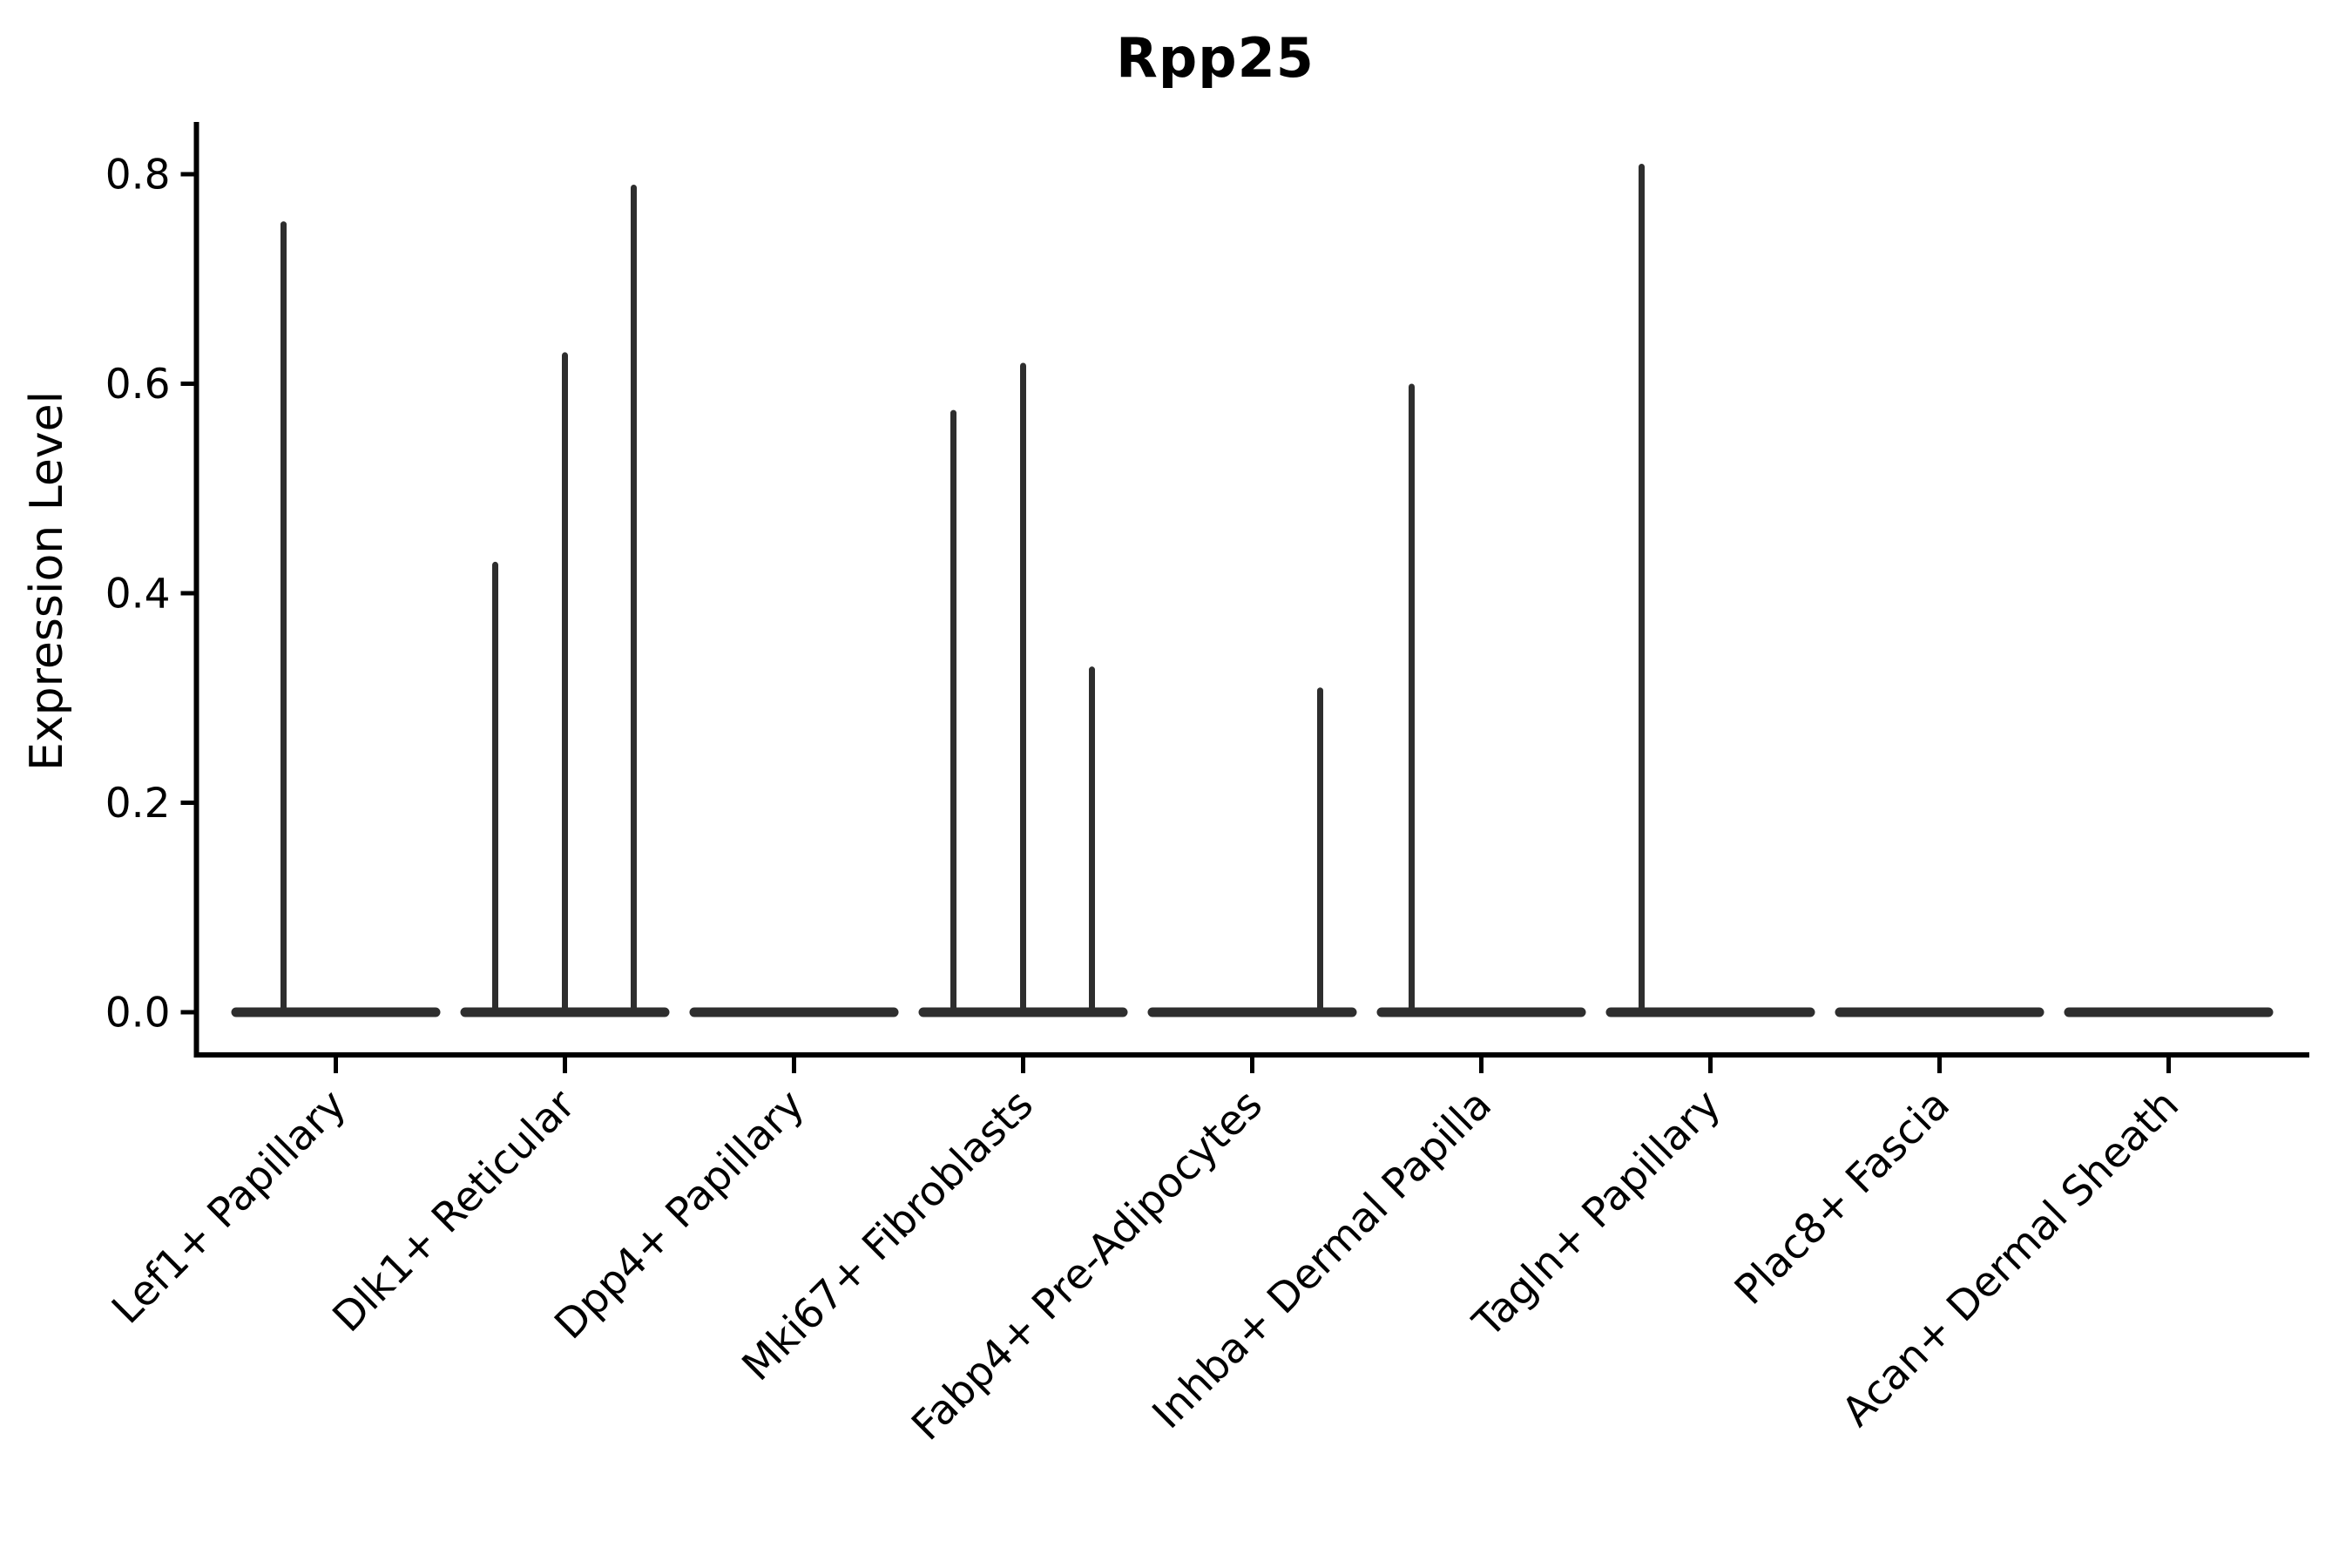 The image size is (2352, 1568). Describe the element at coordinates (1215, 58) in the screenshot. I see `chart-title: Rpp25` at that location.